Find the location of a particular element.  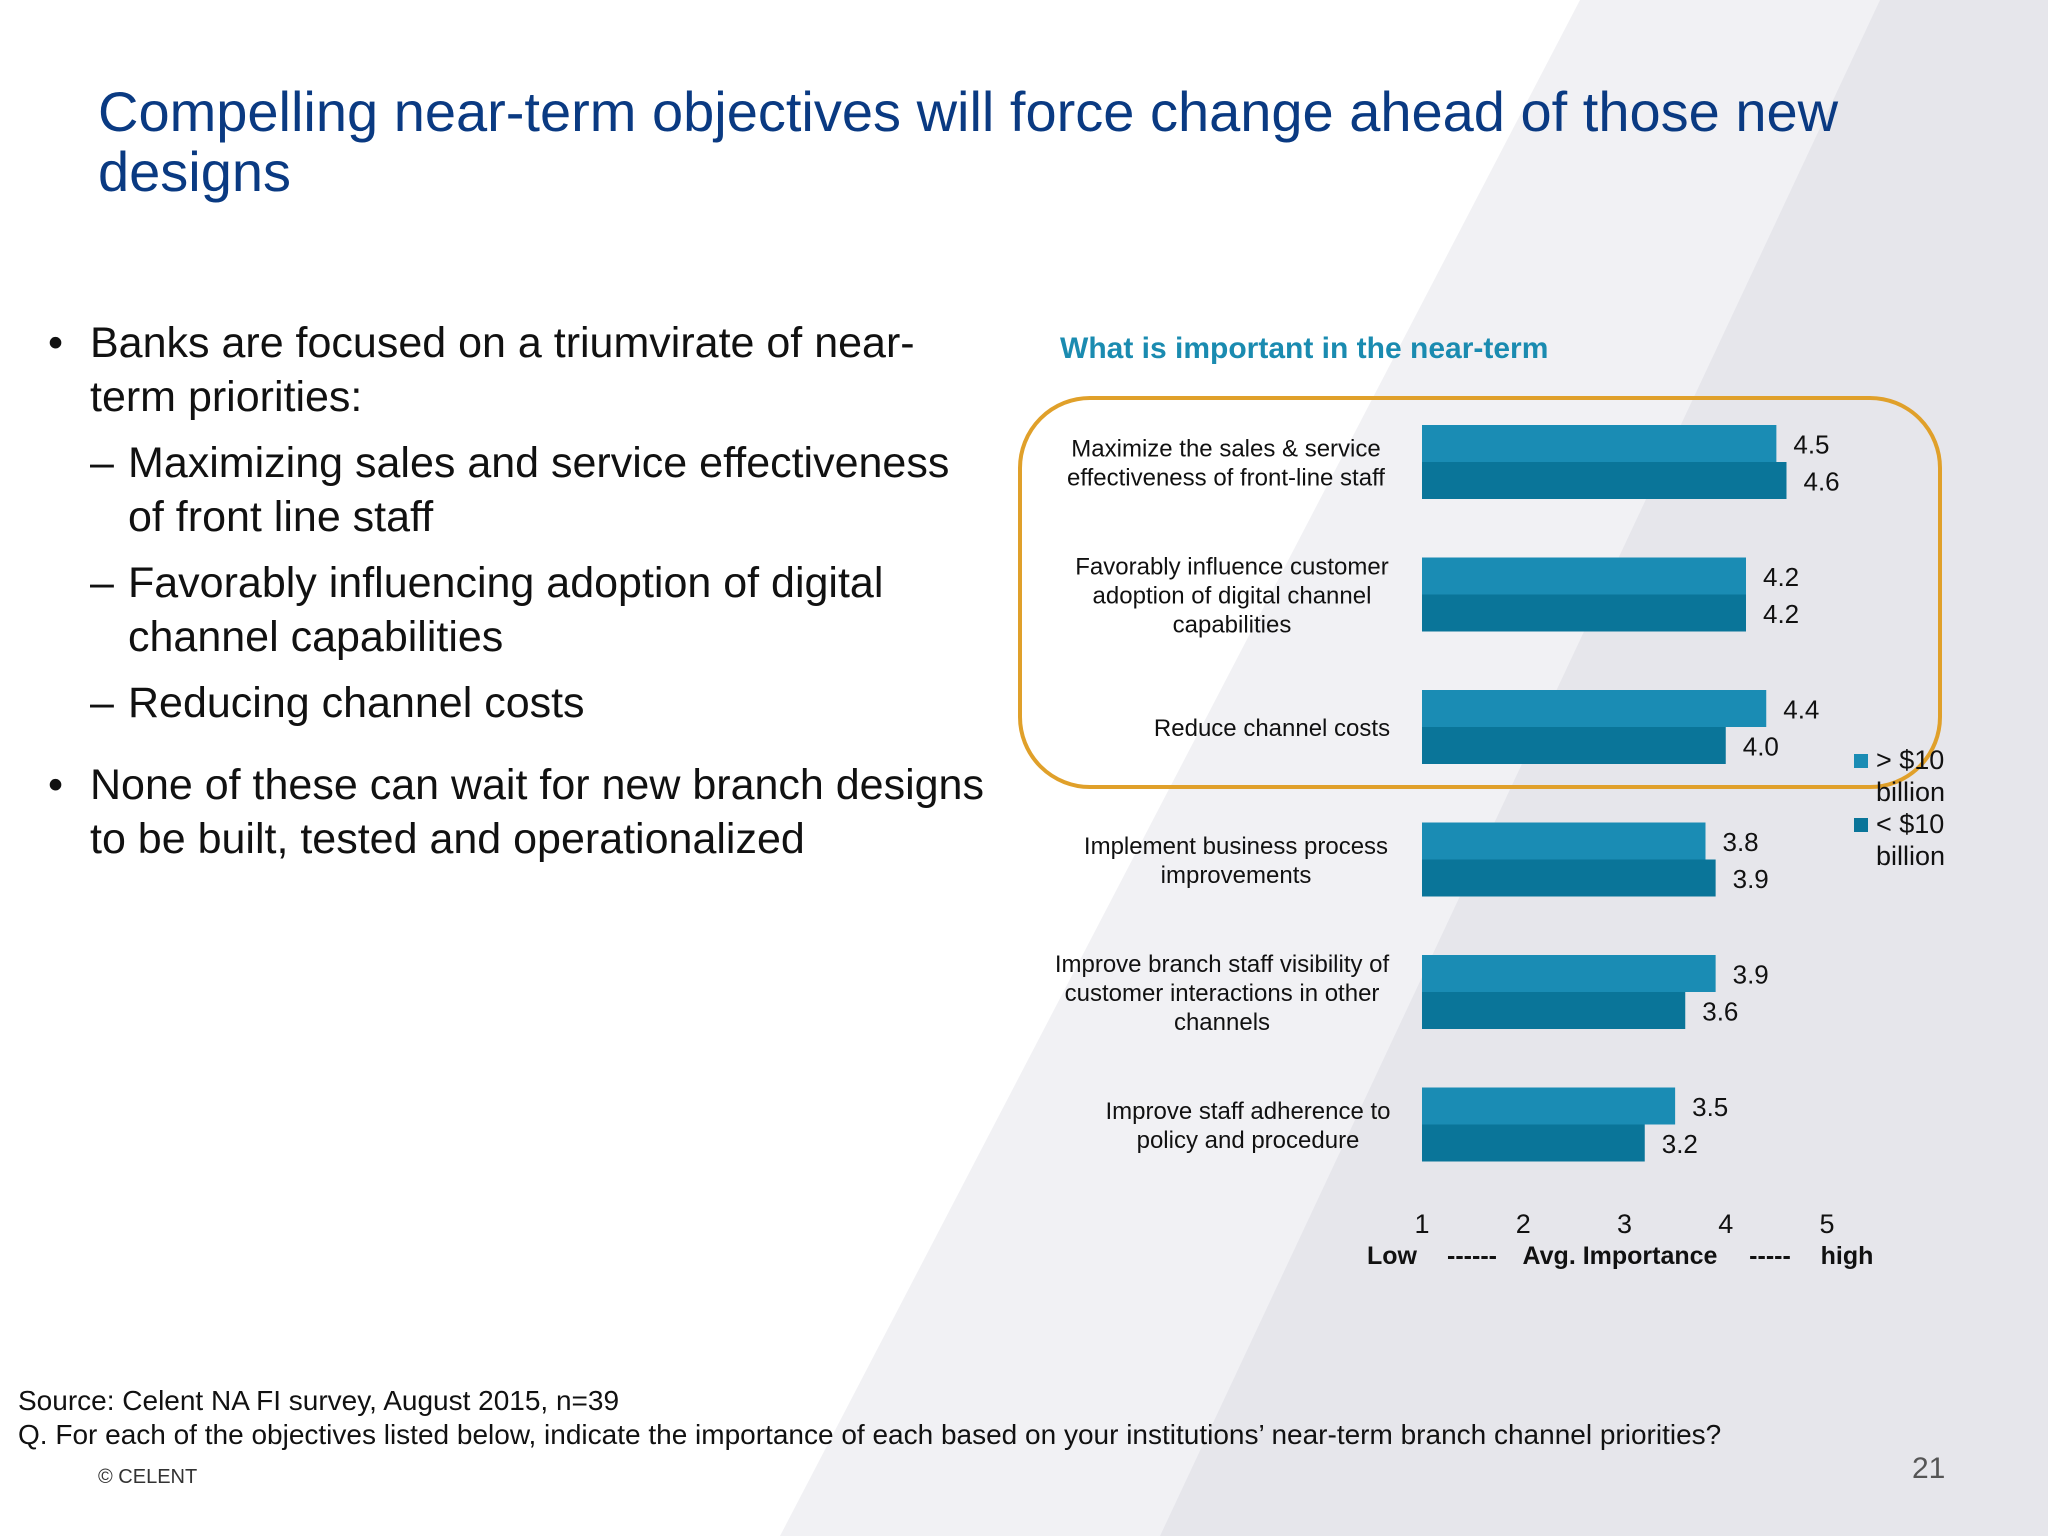

data-label: 4.0 is located at coordinates (1761, 747).